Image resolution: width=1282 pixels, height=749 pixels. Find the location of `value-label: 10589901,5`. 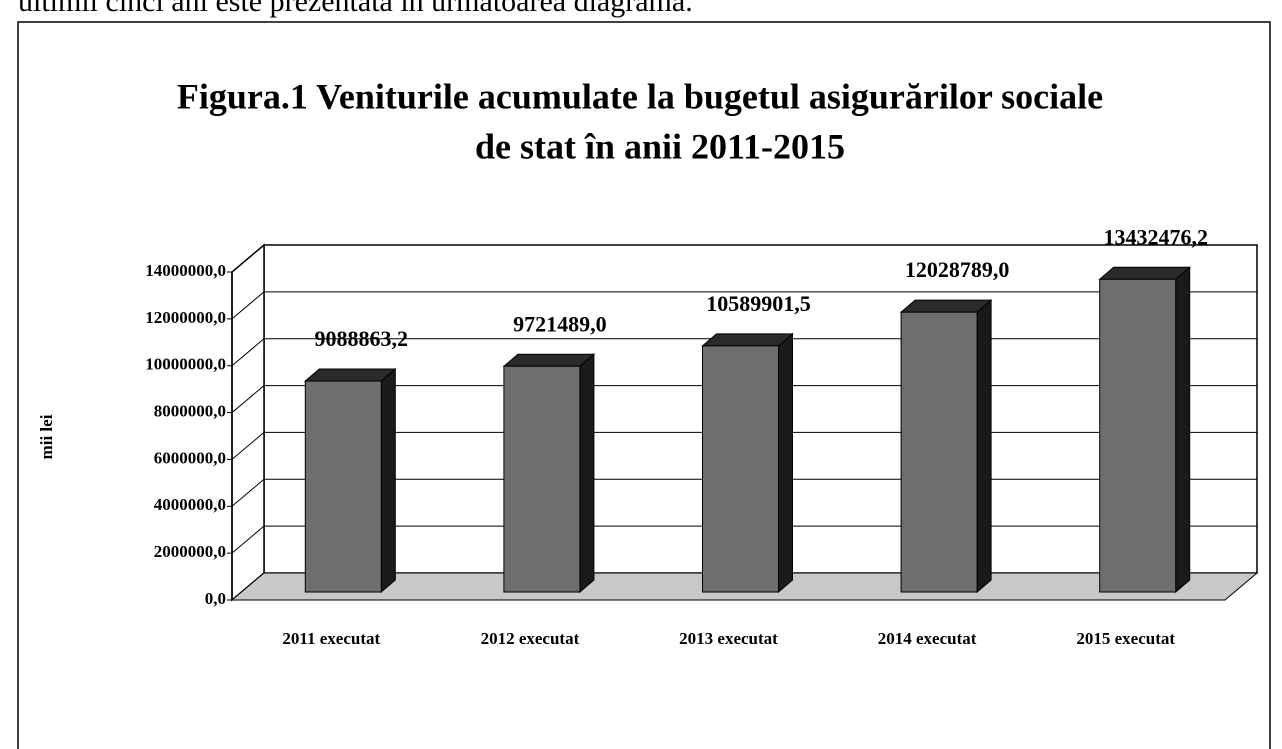

value-label: 10589901,5 is located at coordinates (758, 303).